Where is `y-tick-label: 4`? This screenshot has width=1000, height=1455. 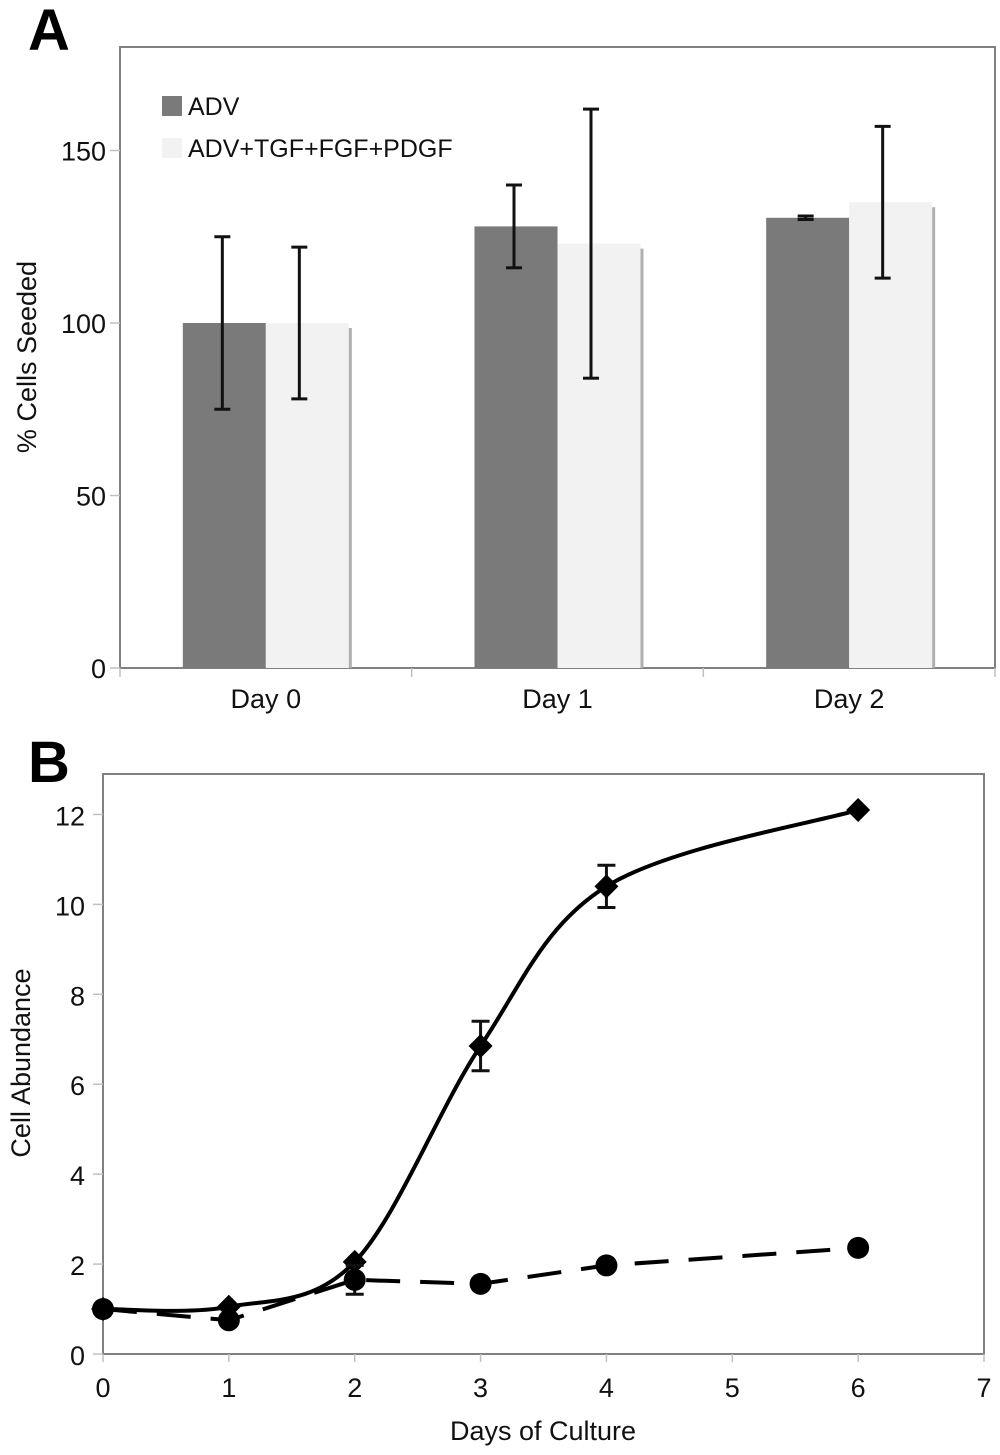
y-tick-label: 4 is located at coordinates (77, 1176).